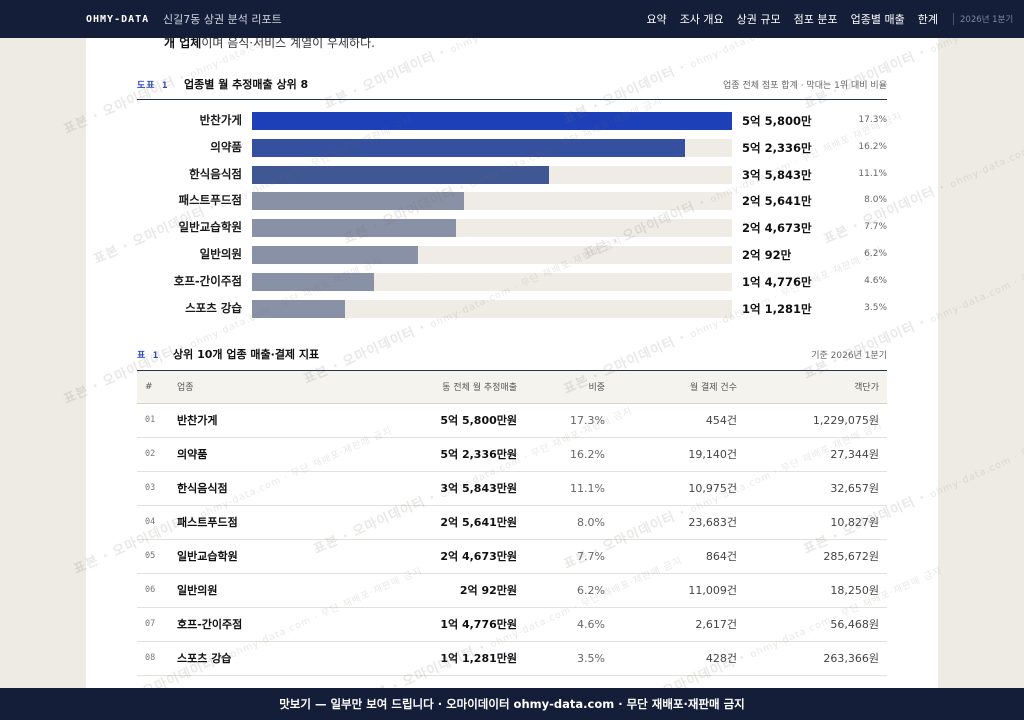 This screenshot has width=1024, height=720. What do you see at coordinates (118, 19) in the screenshot?
I see `brand-logo: OHMY-DATA` at bounding box center [118, 19].